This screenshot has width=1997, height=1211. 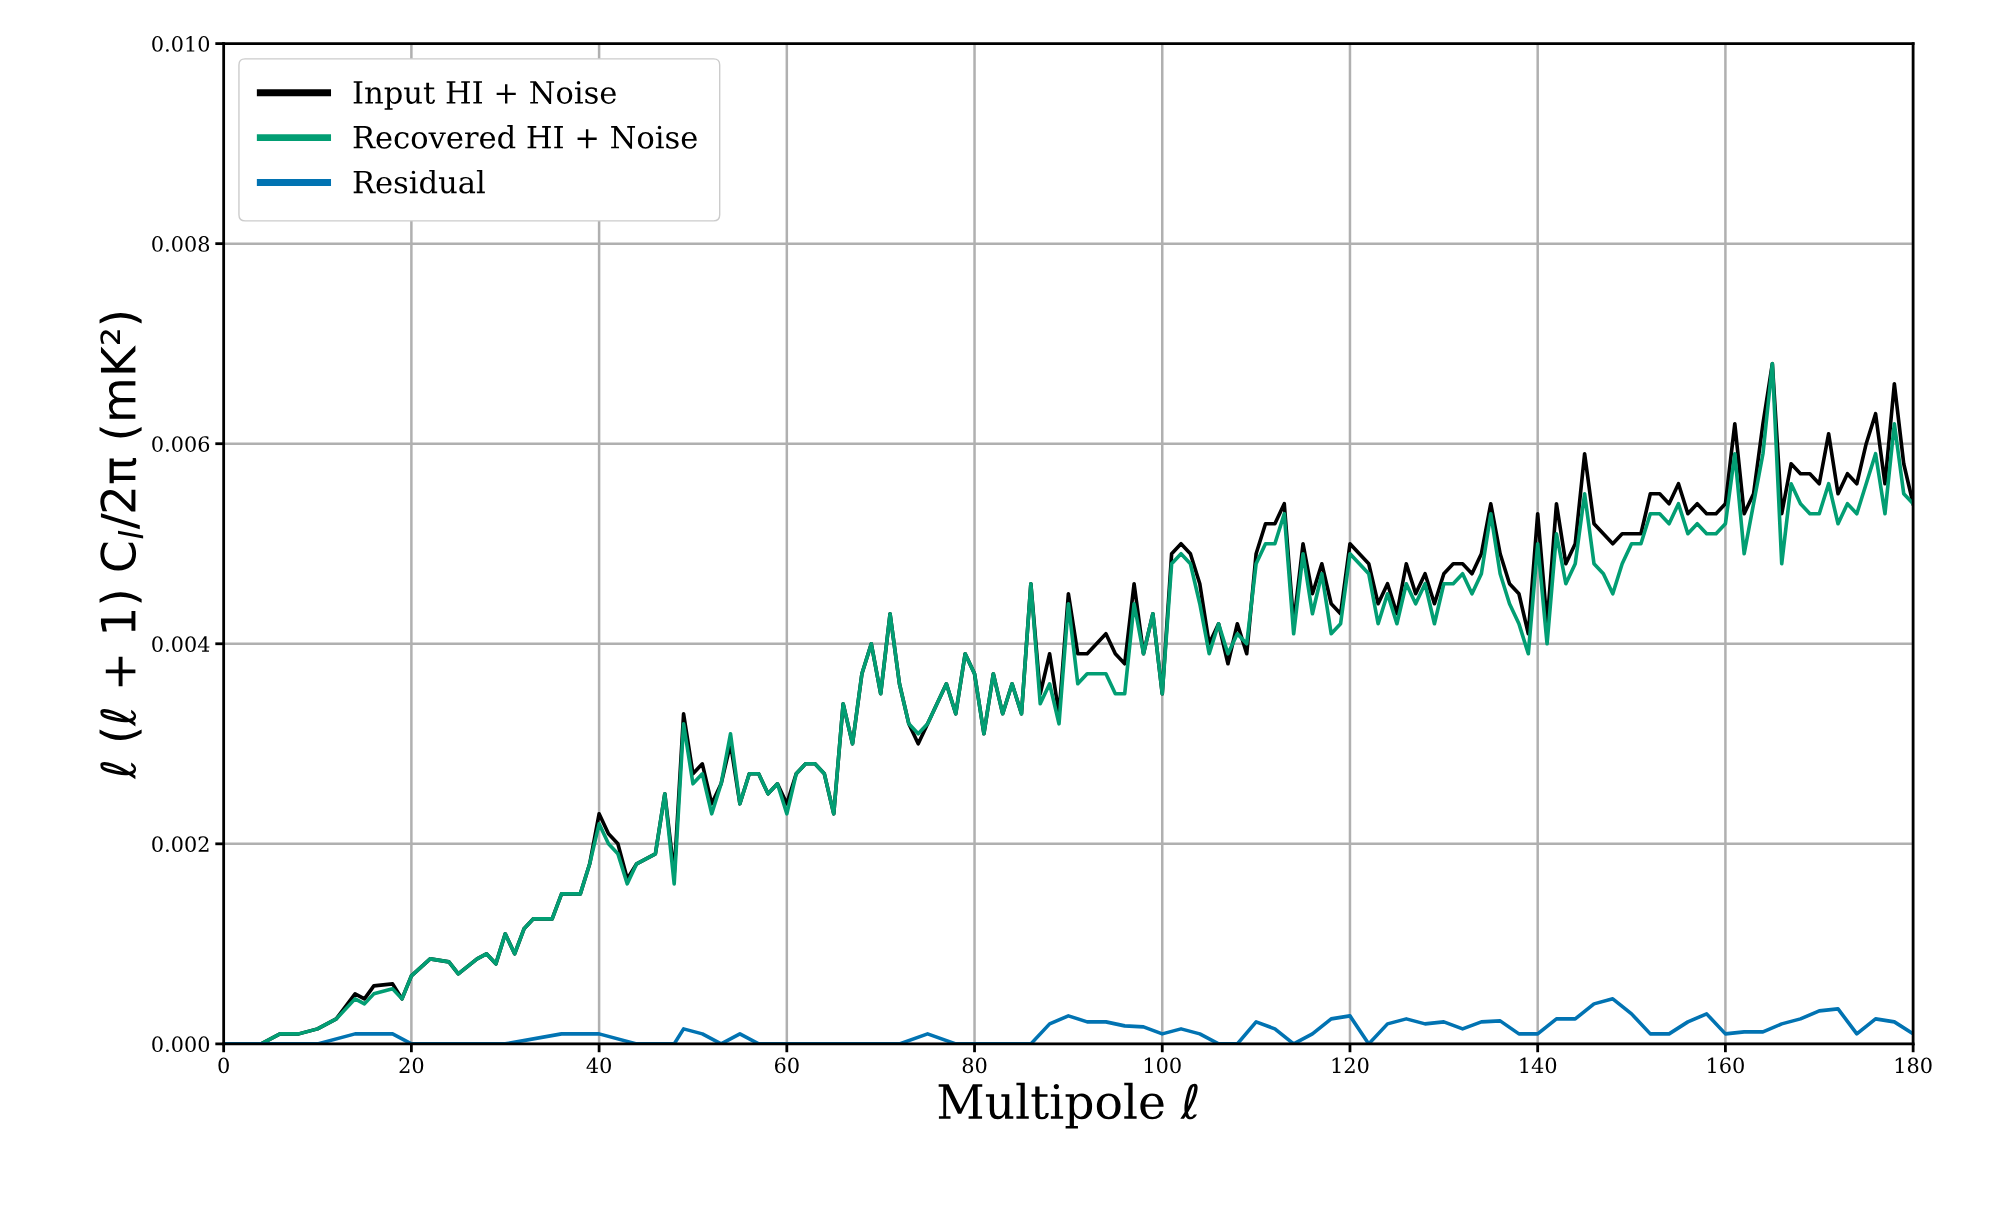 I want to click on x-tick-label: 20, so click(x=411, y=1065).